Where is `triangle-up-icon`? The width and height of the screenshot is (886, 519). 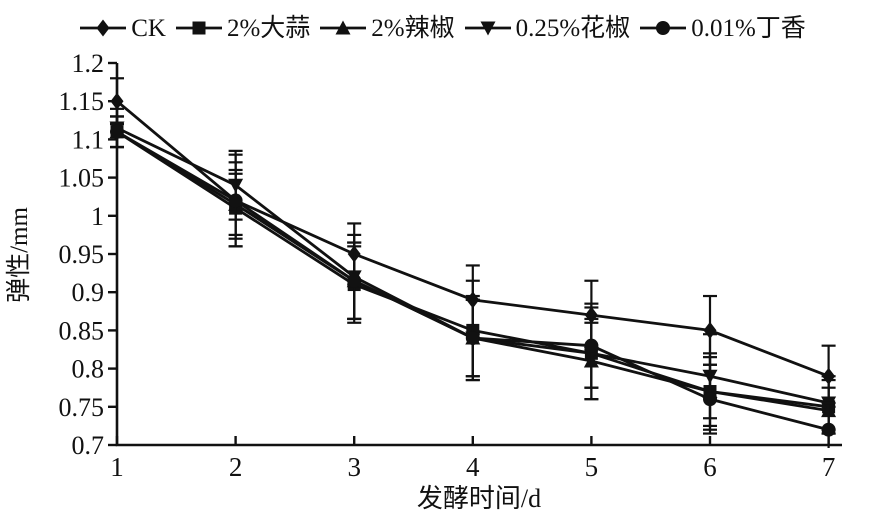 triangle-up-icon is located at coordinates (343, 27).